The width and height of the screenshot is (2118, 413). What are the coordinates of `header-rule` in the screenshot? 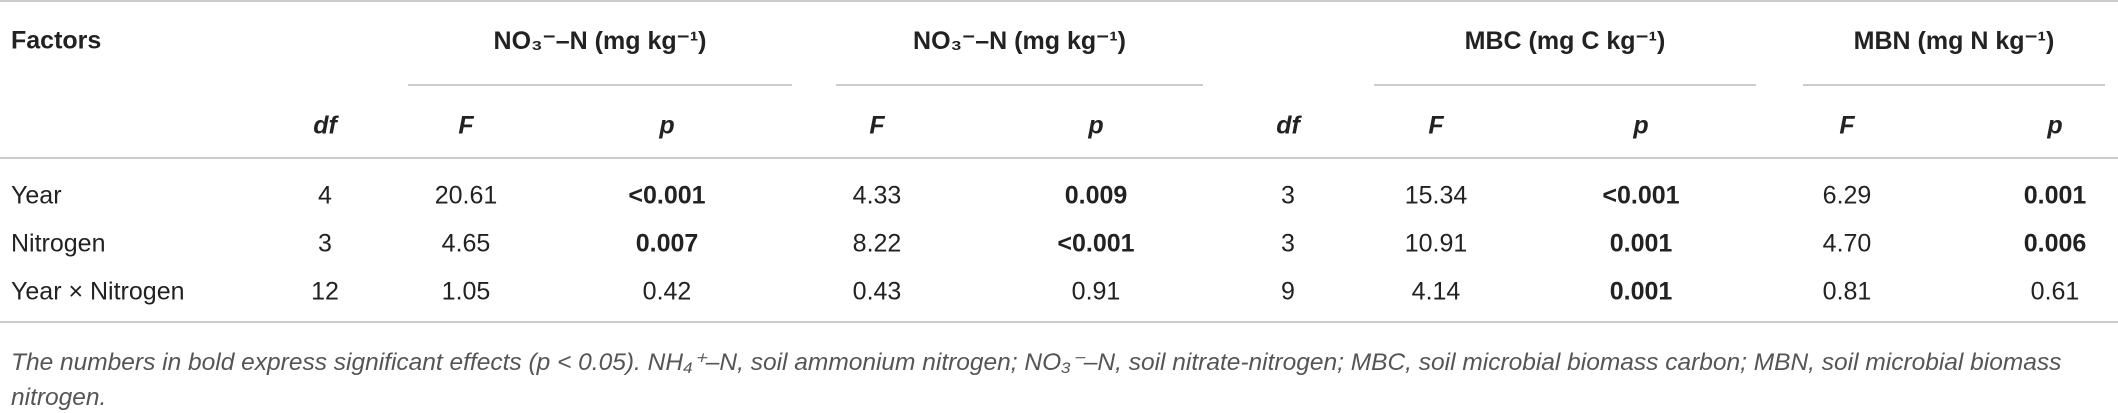 It's located at (1059, 158).